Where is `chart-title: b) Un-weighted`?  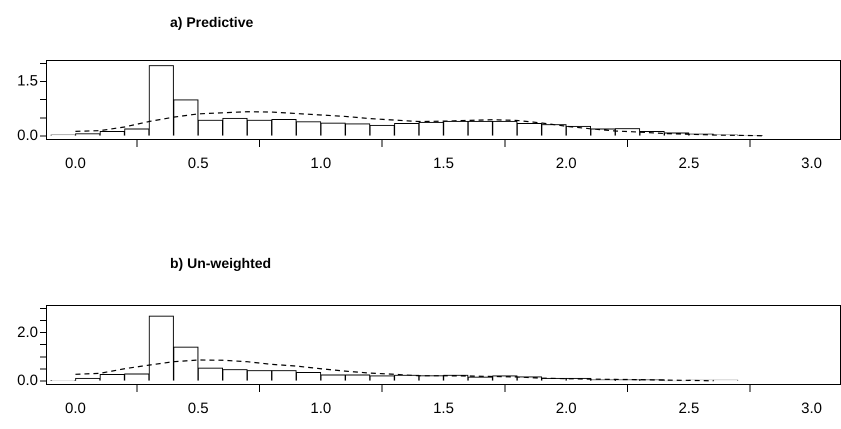
chart-title: b) Un-weighted is located at coordinates (221, 263).